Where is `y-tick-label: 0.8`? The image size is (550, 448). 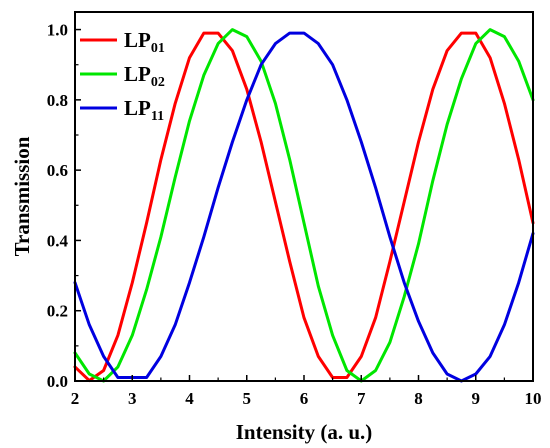 y-tick-label: 0.8 is located at coordinates (57, 100).